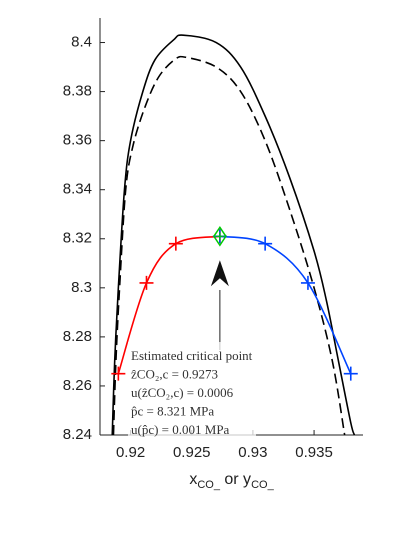 This screenshot has height=533, width=397. What do you see at coordinates (252, 452) in the screenshot?
I see `x-tick-label: 0.93` at bounding box center [252, 452].